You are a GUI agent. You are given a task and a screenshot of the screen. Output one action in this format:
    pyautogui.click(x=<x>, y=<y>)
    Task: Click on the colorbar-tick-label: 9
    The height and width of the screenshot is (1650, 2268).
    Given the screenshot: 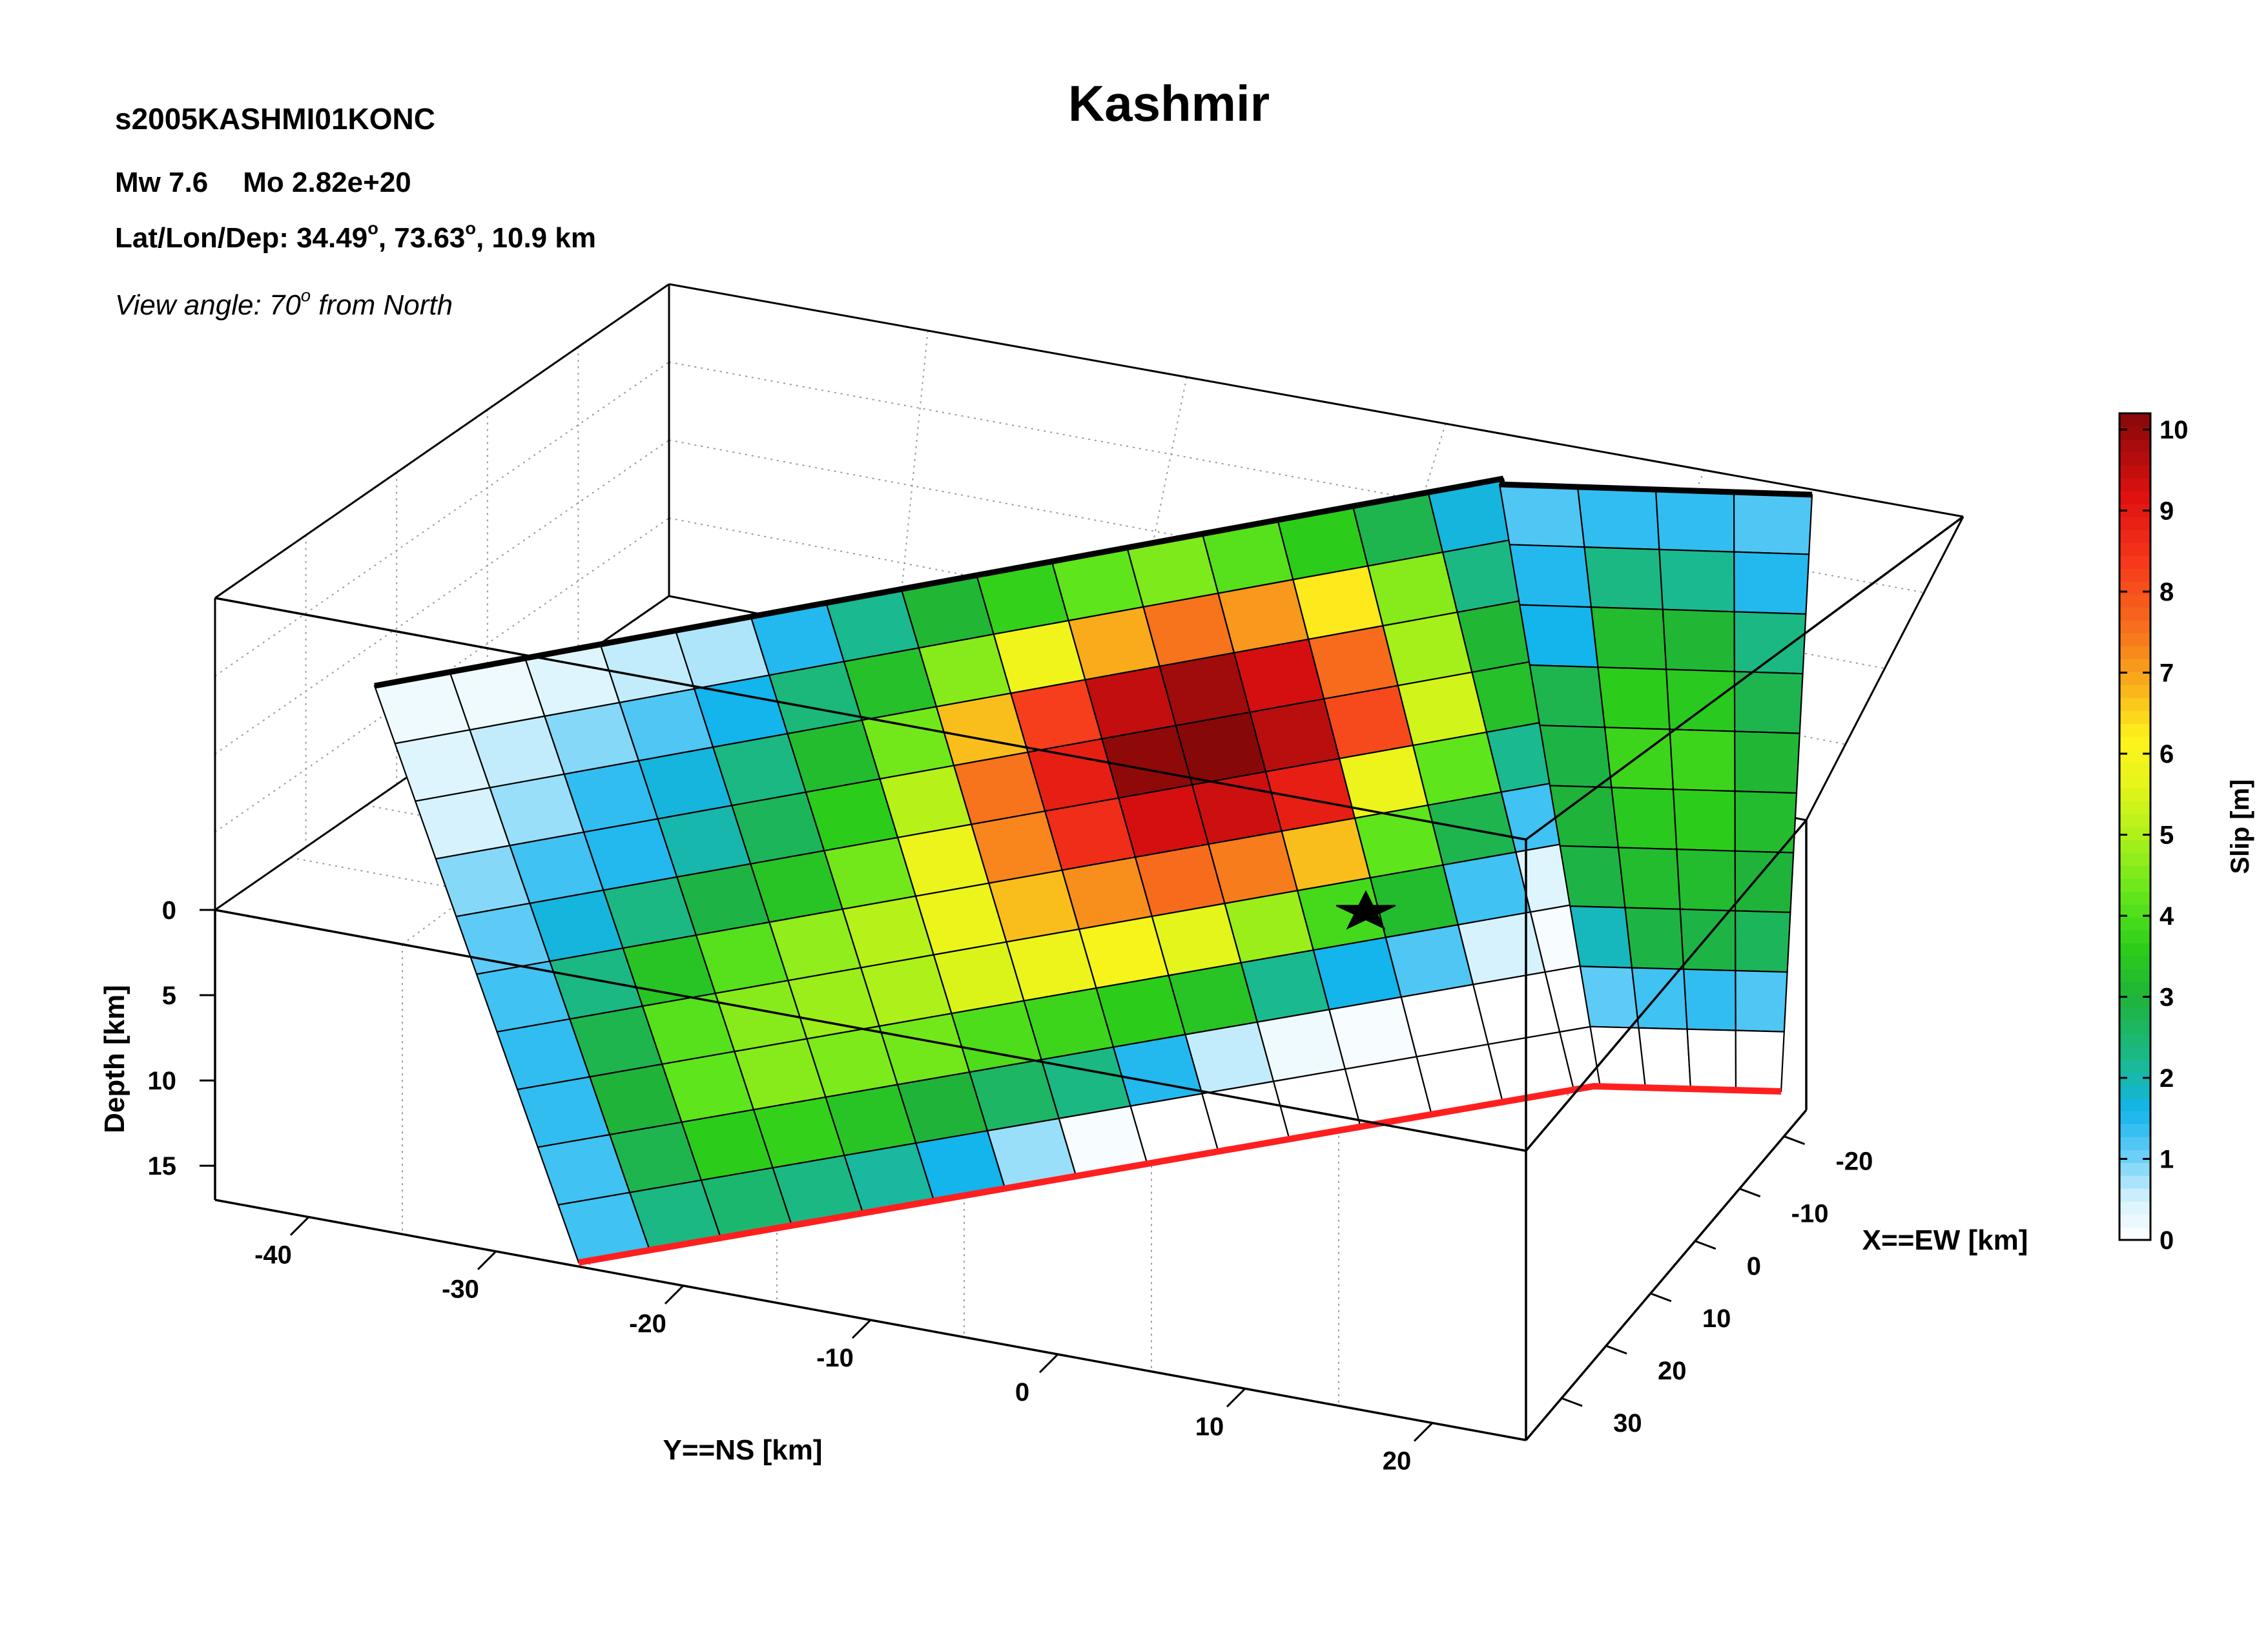 What is the action you would take?
    pyautogui.click(x=2167, y=511)
    